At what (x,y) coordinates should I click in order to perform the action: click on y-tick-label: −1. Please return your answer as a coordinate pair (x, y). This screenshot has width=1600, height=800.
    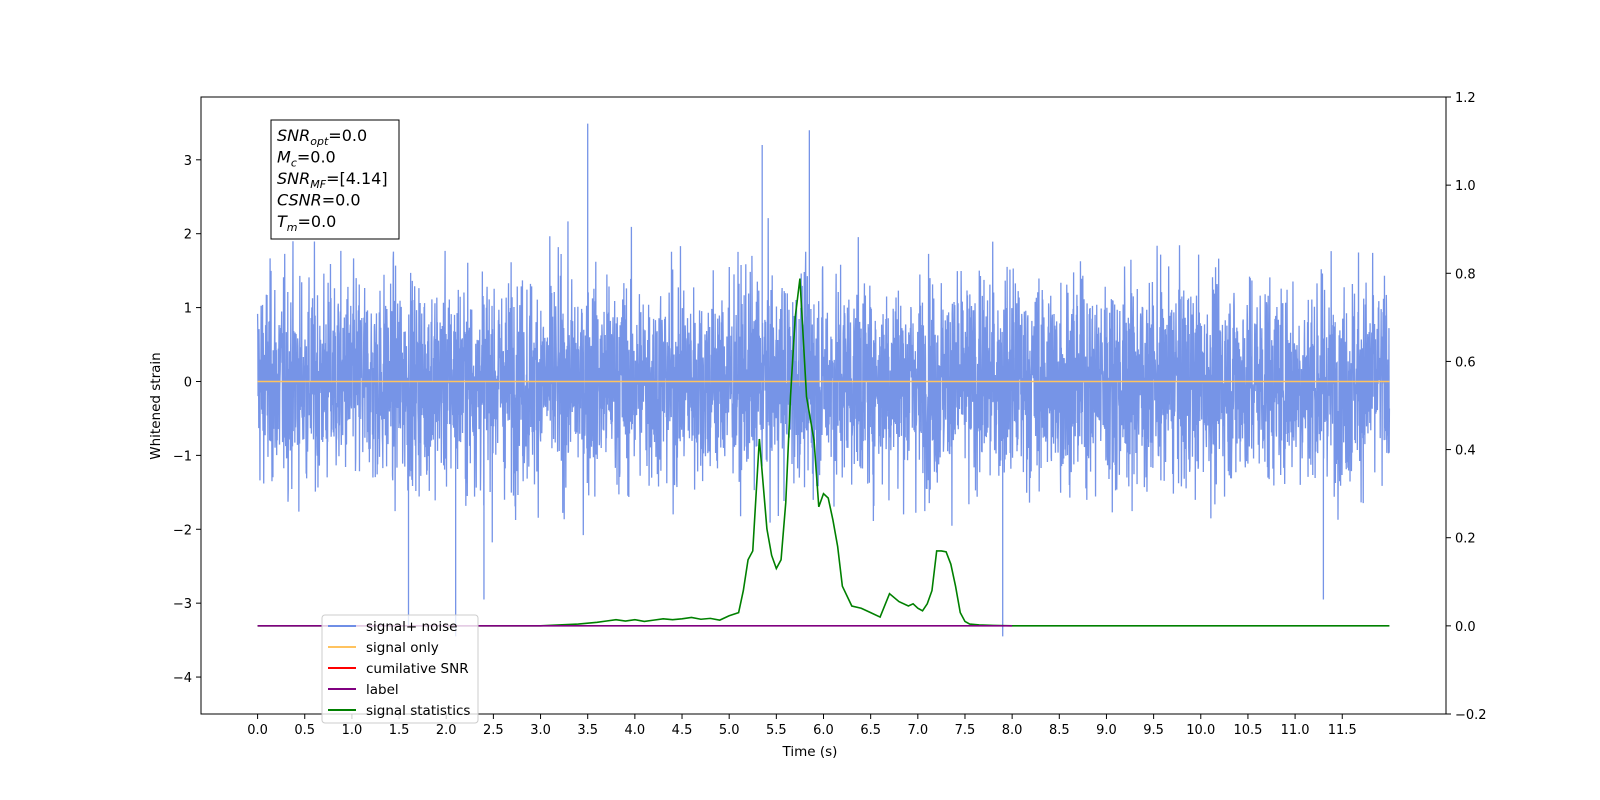
    Looking at the image, I should click on (182, 456).